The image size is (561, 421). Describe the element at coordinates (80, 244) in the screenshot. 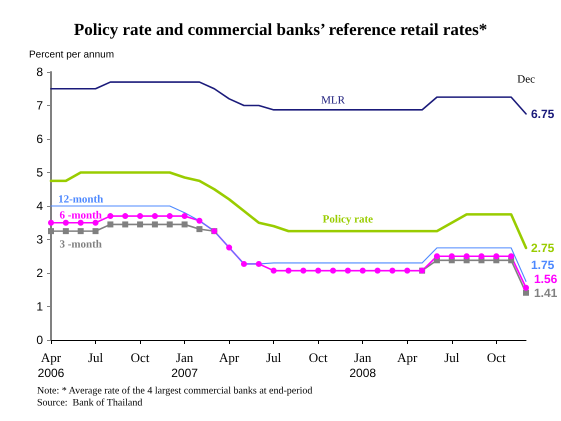

I see `series-label: 3 -month` at that location.